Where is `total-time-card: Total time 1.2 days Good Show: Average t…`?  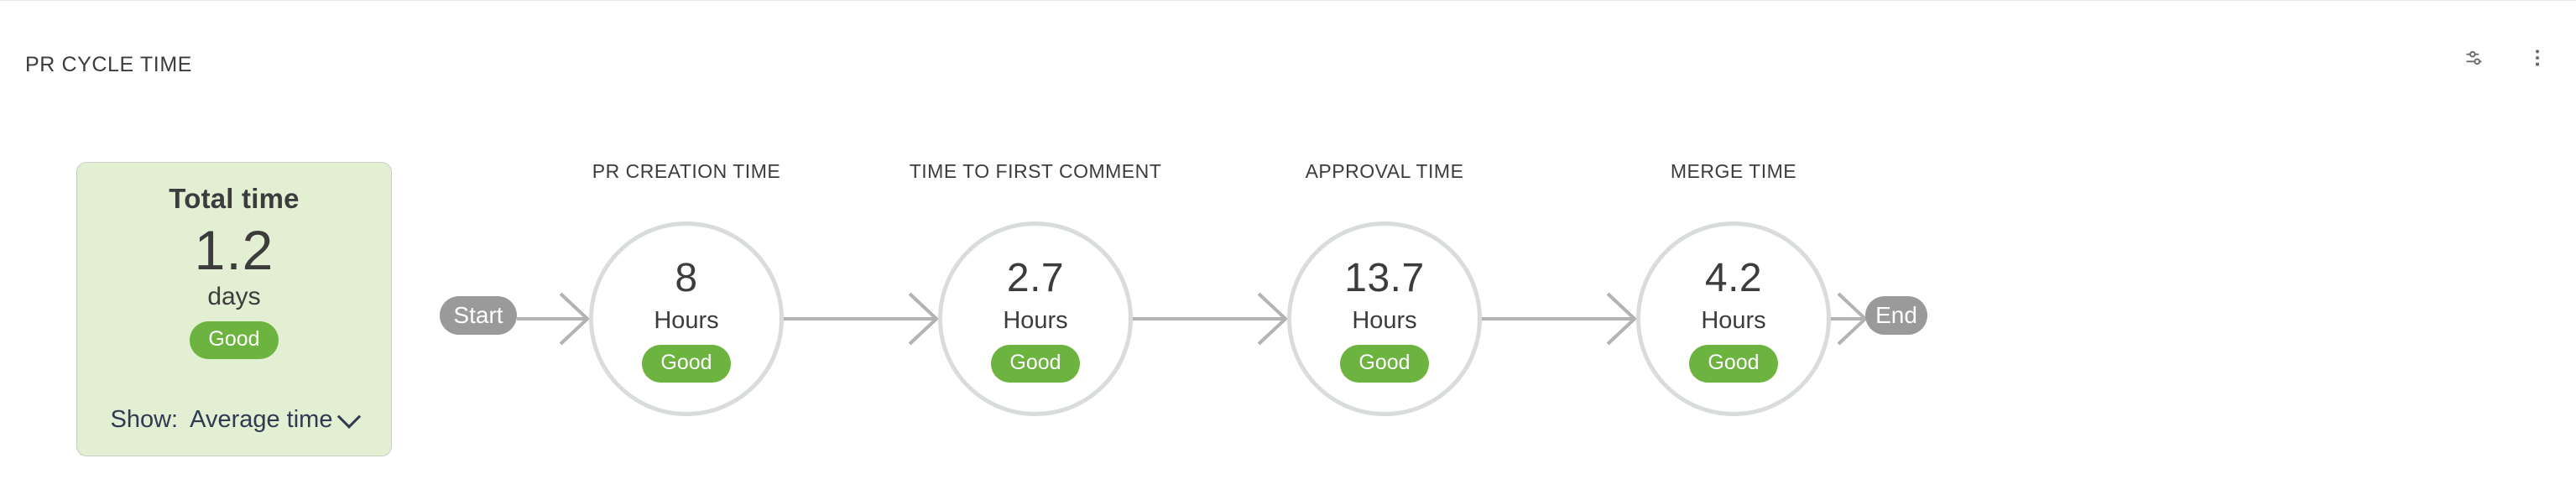 total-time-card: Total time 1.2 days Good Show: Average t… is located at coordinates (234, 309).